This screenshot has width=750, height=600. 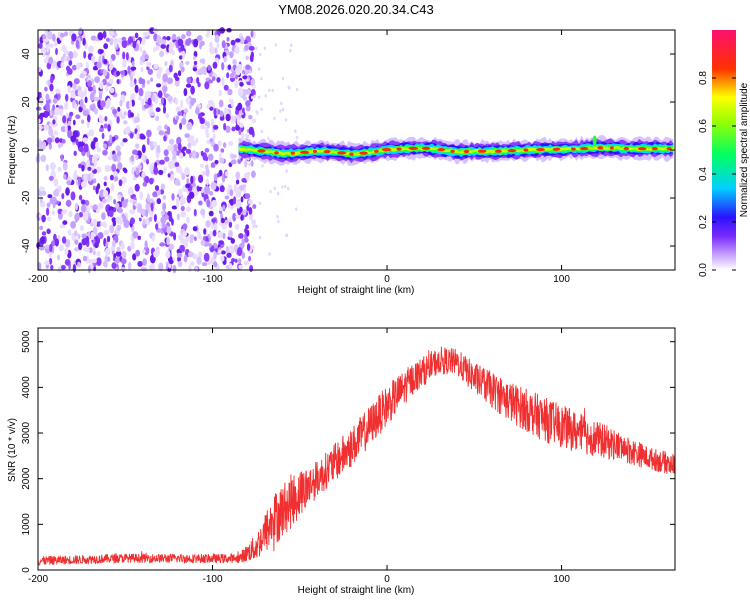 What do you see at coordinates (717, 174) in the screenshot?
I see `colorbar-ticks: 0.0 0.2 0.4 0.6 0.8` at bounding box center [717, 174].